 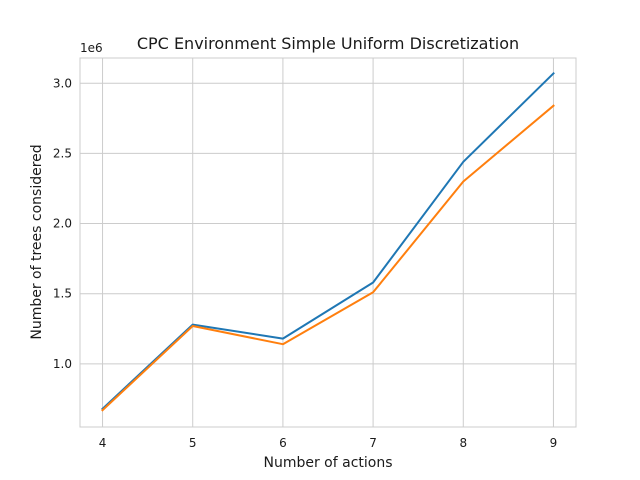 I want to click on y-tick-label-3: 2.5, so click(x=62, y=153).